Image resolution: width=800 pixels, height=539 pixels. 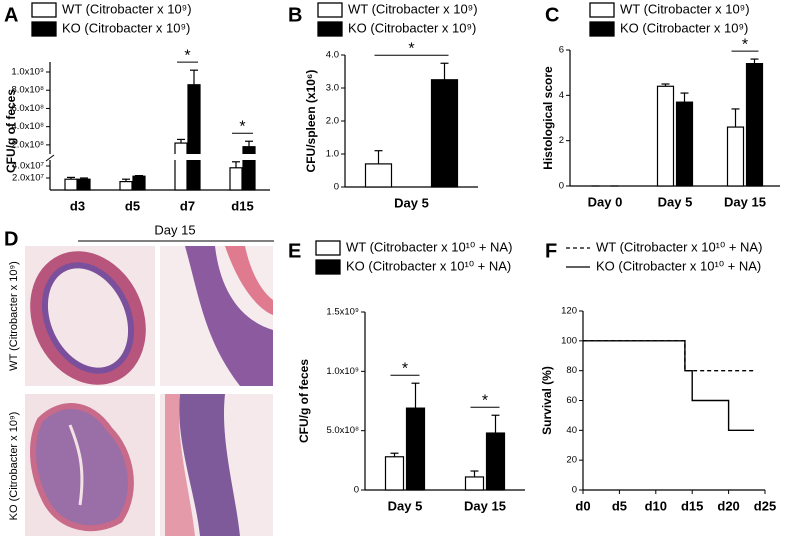 I want to click on x-tick-label: Day 0, so click(x=605, y=201).